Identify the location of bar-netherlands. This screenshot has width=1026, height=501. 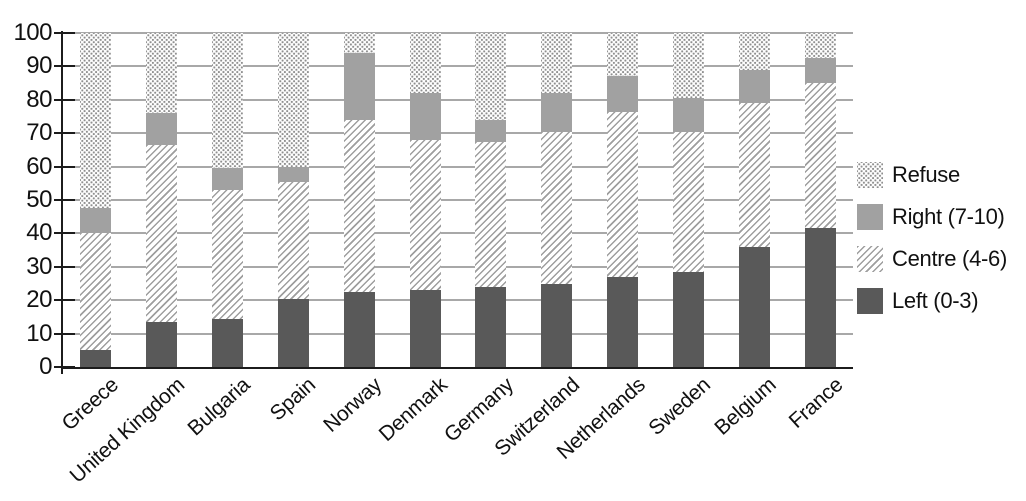
(623, 200).